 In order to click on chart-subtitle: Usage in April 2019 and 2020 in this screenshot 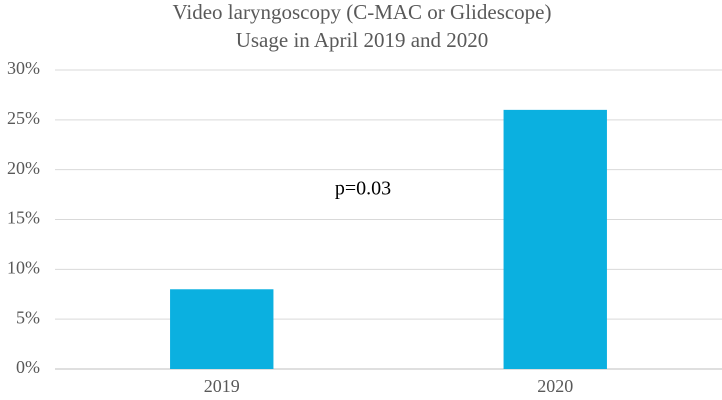, I will do `click(362, 40)`.